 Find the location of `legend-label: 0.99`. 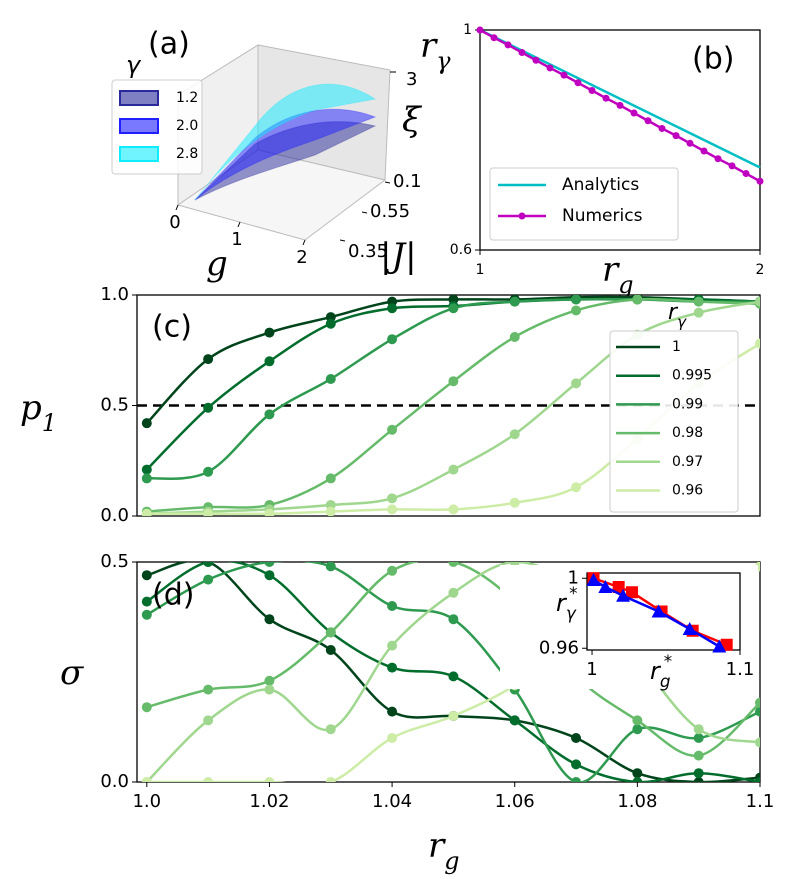

legend-label: 0.99 is located at coordinates (687, 404).